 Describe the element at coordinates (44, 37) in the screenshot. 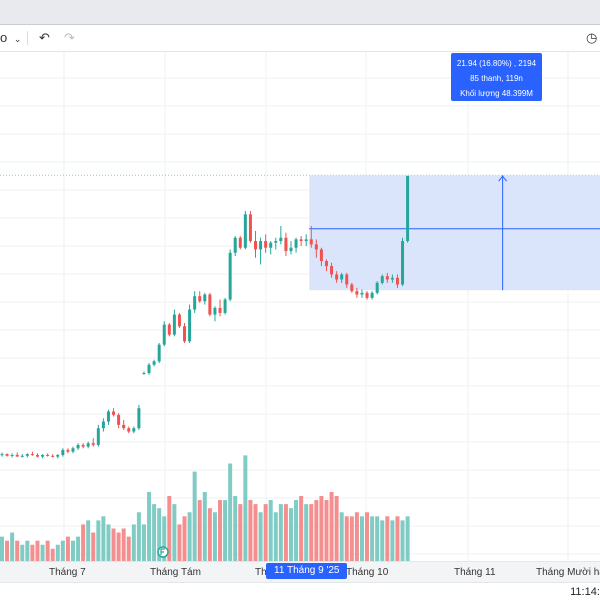

I see `undo-icon: ↶` at that location.